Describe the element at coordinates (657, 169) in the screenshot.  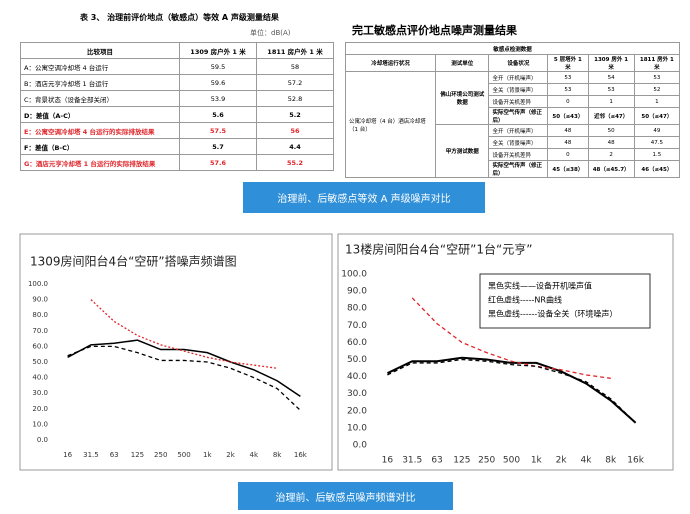
I see `table-cell: 46（≤45）` at that location.